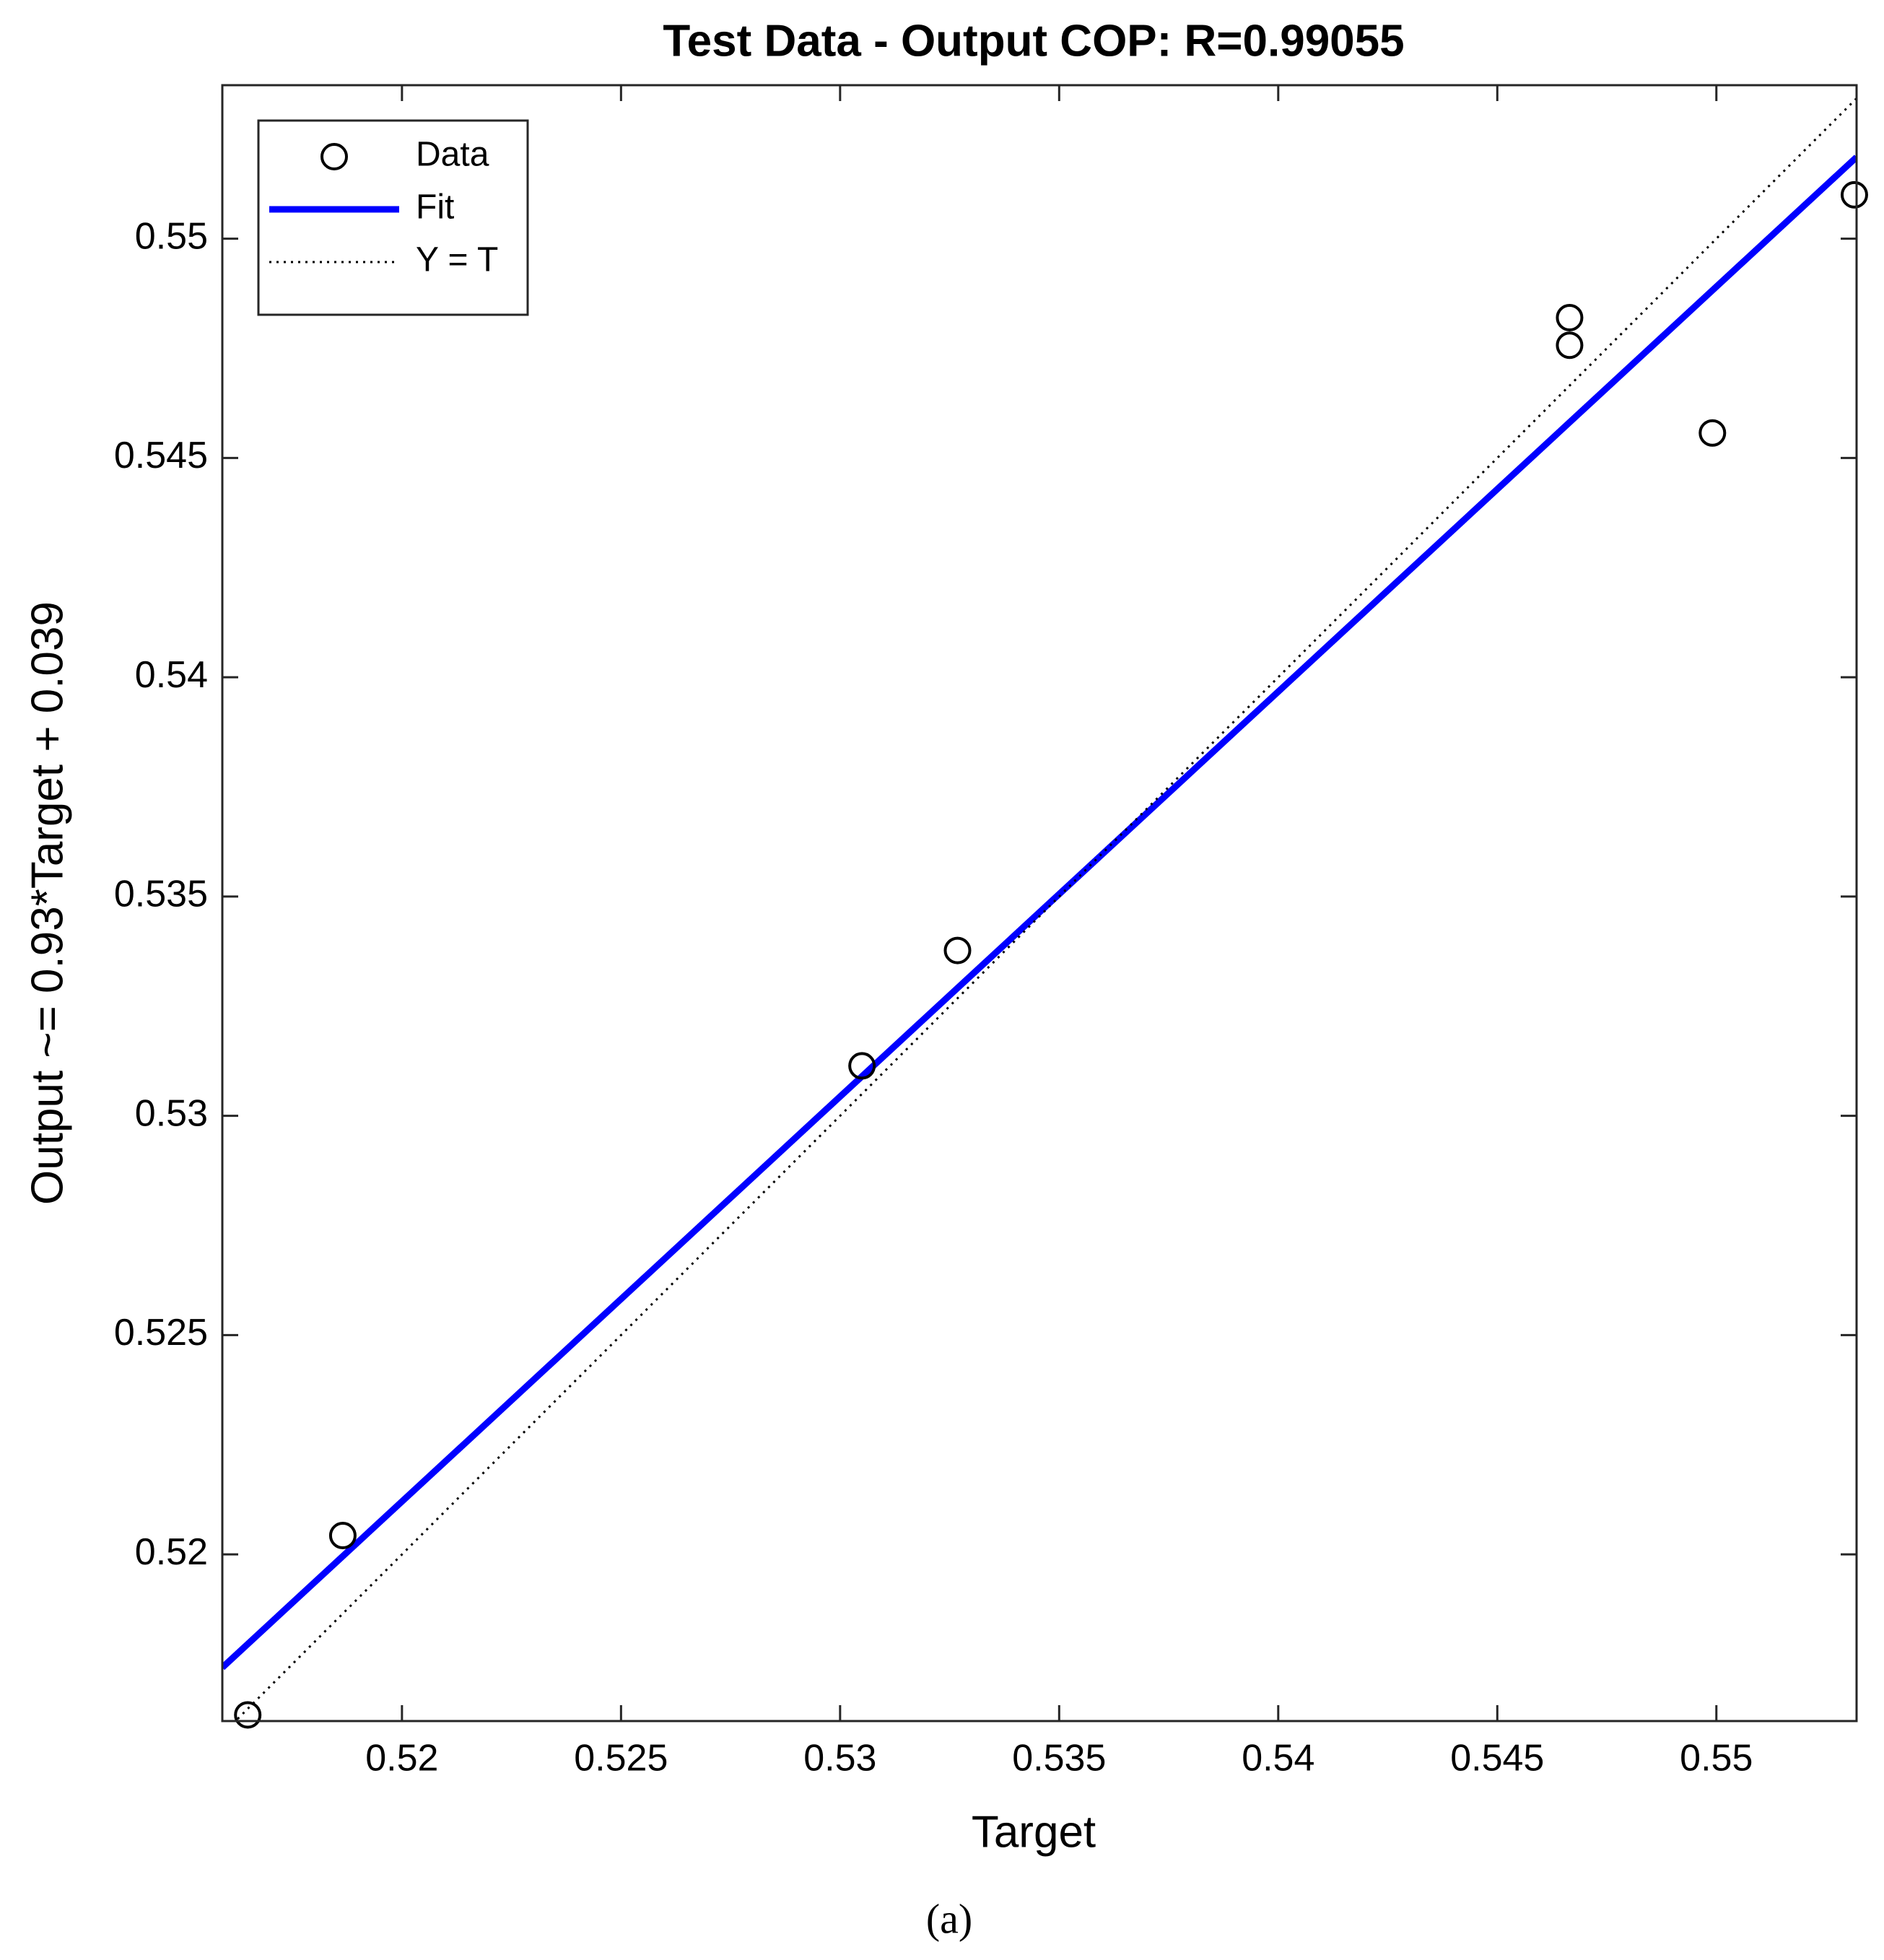 The width and height of the screenshot is (1884, 1960). What do you see at coordinates (161, 894) in the screenshot?
I see `y-tick-label: 0.535` at bounding box center [161, 894].